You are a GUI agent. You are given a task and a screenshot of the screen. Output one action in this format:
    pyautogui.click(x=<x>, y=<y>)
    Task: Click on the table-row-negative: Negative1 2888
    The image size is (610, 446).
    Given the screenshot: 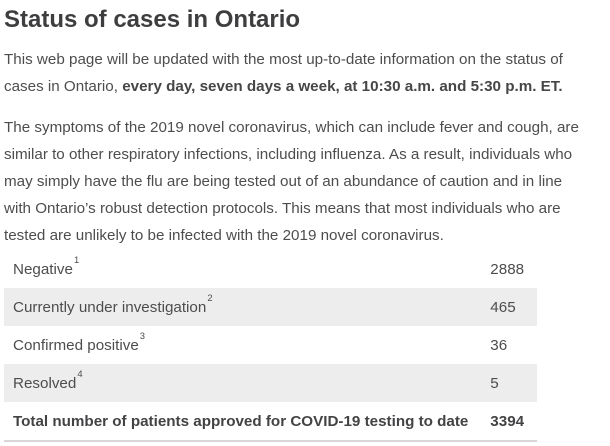 What is the action you would take?
    pyautogui.click(x=270, y=269)
    